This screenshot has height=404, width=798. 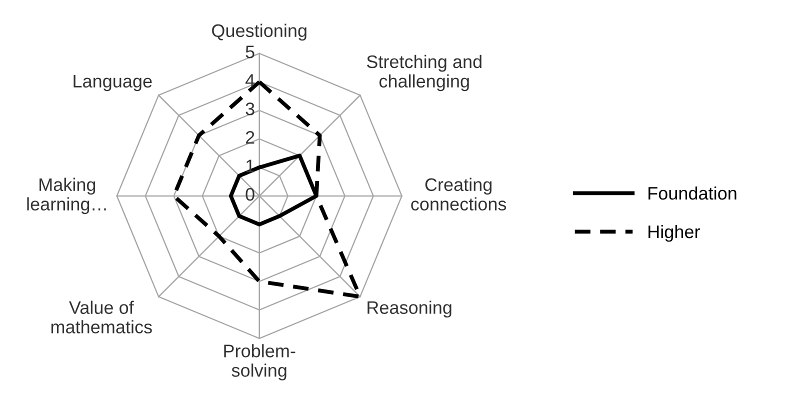 I want to click on y-tick-label: 3, so click(x=250, y=109).